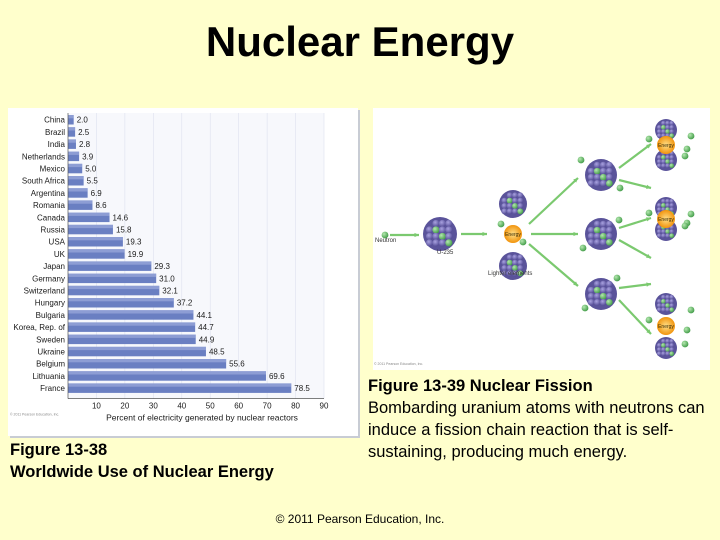 This screenshot has height=540, width=720. Describe the element at coordinates (142, 472) in the screenshot. I see `figure-13-38-subtitle: Worldwide Use of Nuclear Energy` at that location.